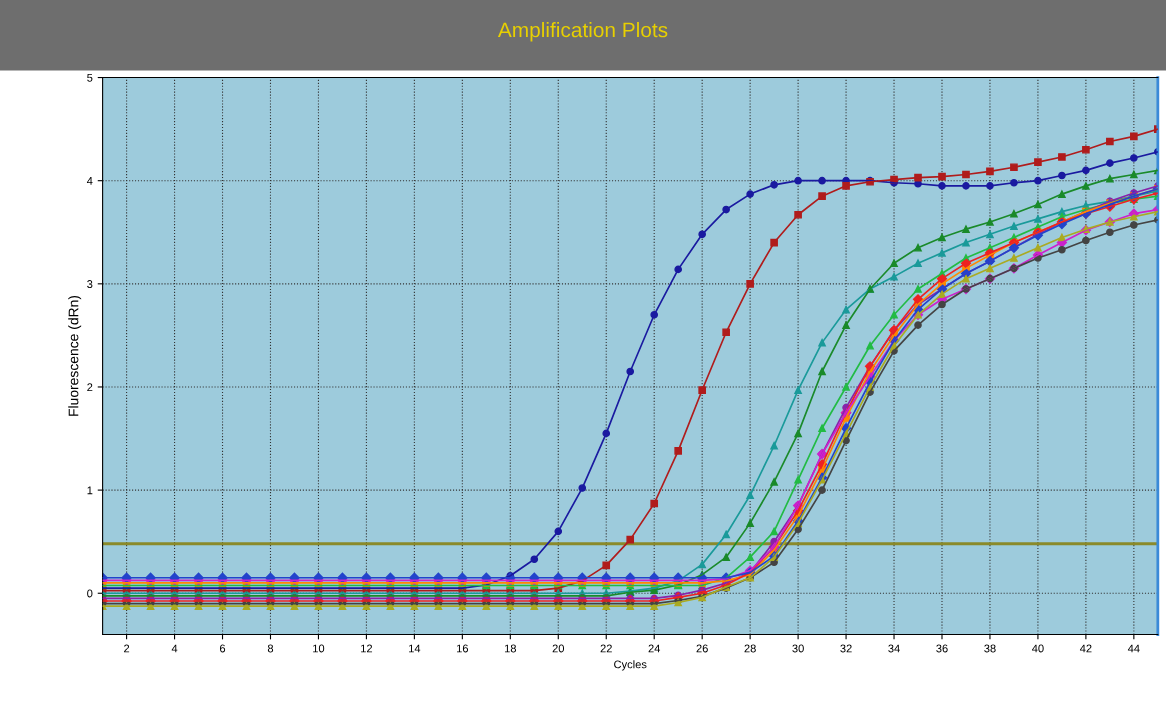 This screenshot has width=1166, height=705. What do you see at coordinates (750, 648) in the screenshot?
I see `x-tick-label: 28` at bounding box center [750, 648].